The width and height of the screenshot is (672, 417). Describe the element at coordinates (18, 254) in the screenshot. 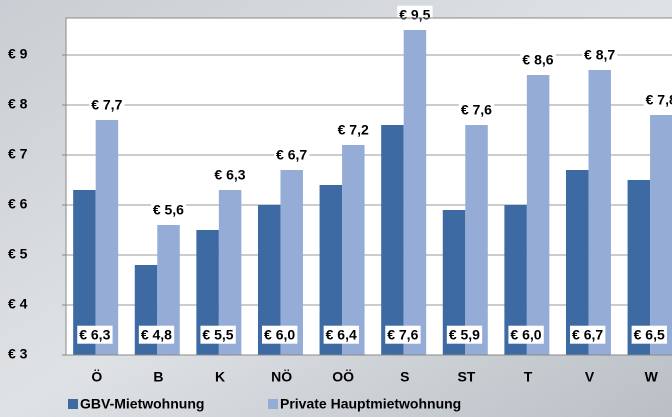

I see `y-tick-label: € 5` at that location.